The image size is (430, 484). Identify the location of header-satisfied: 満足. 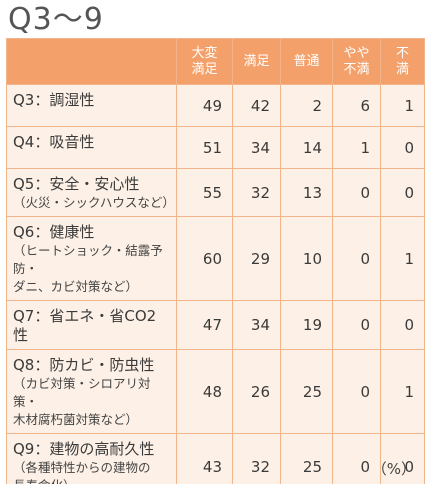
(256, 61).